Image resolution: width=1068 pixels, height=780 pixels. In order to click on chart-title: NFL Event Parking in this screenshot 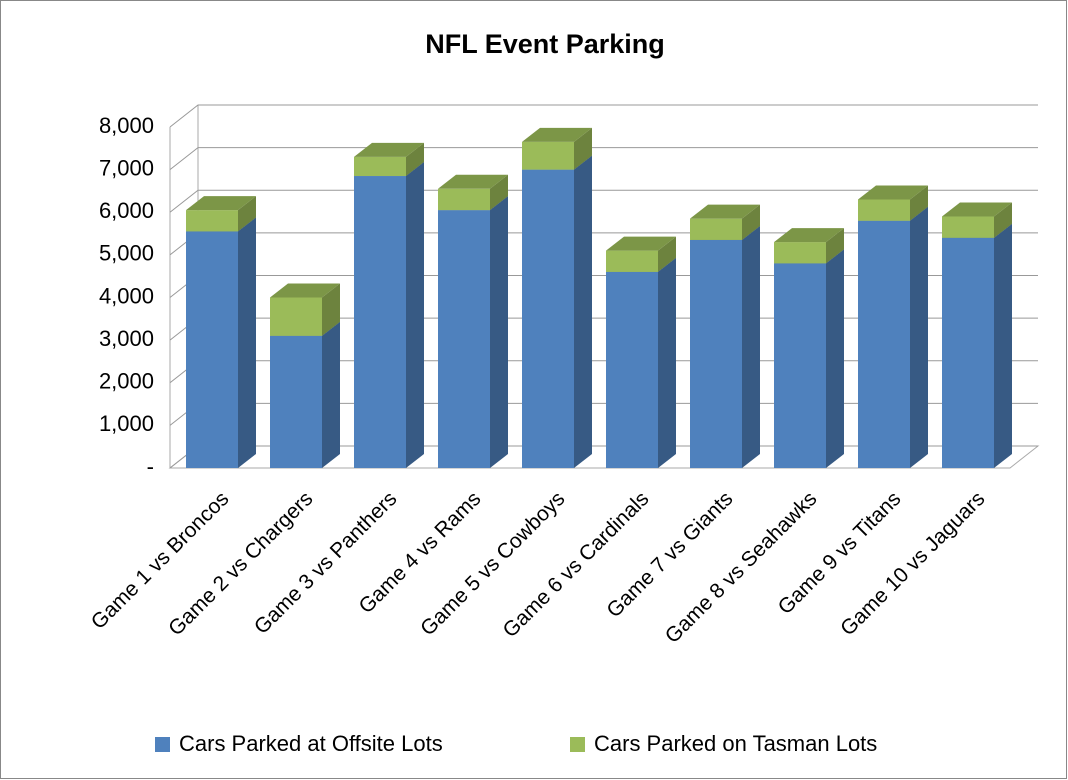, I will do `click(545, 44)`.